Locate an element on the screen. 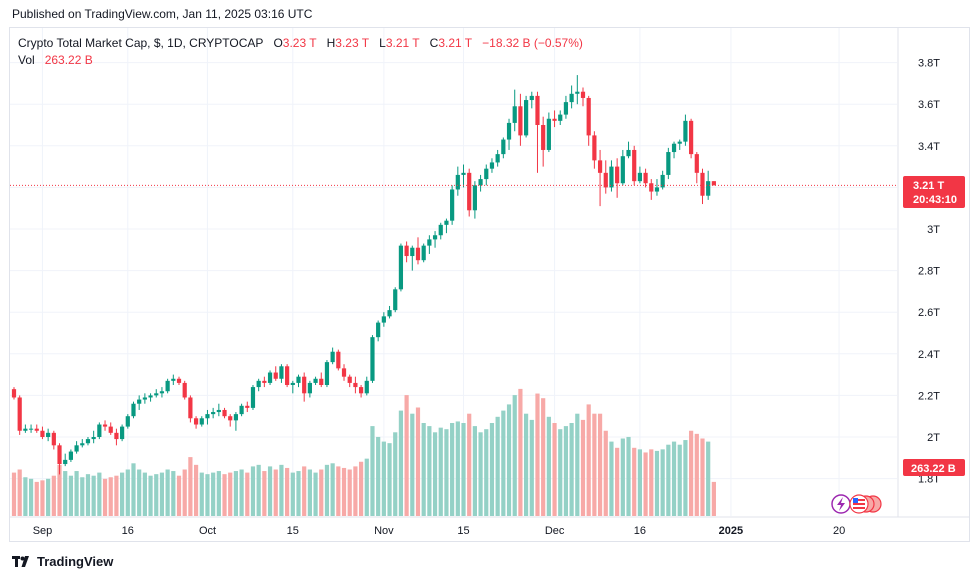 The height and width of the screenshot is (579, 980). footer-brand: TradingView is located at coordinates (62, 561).